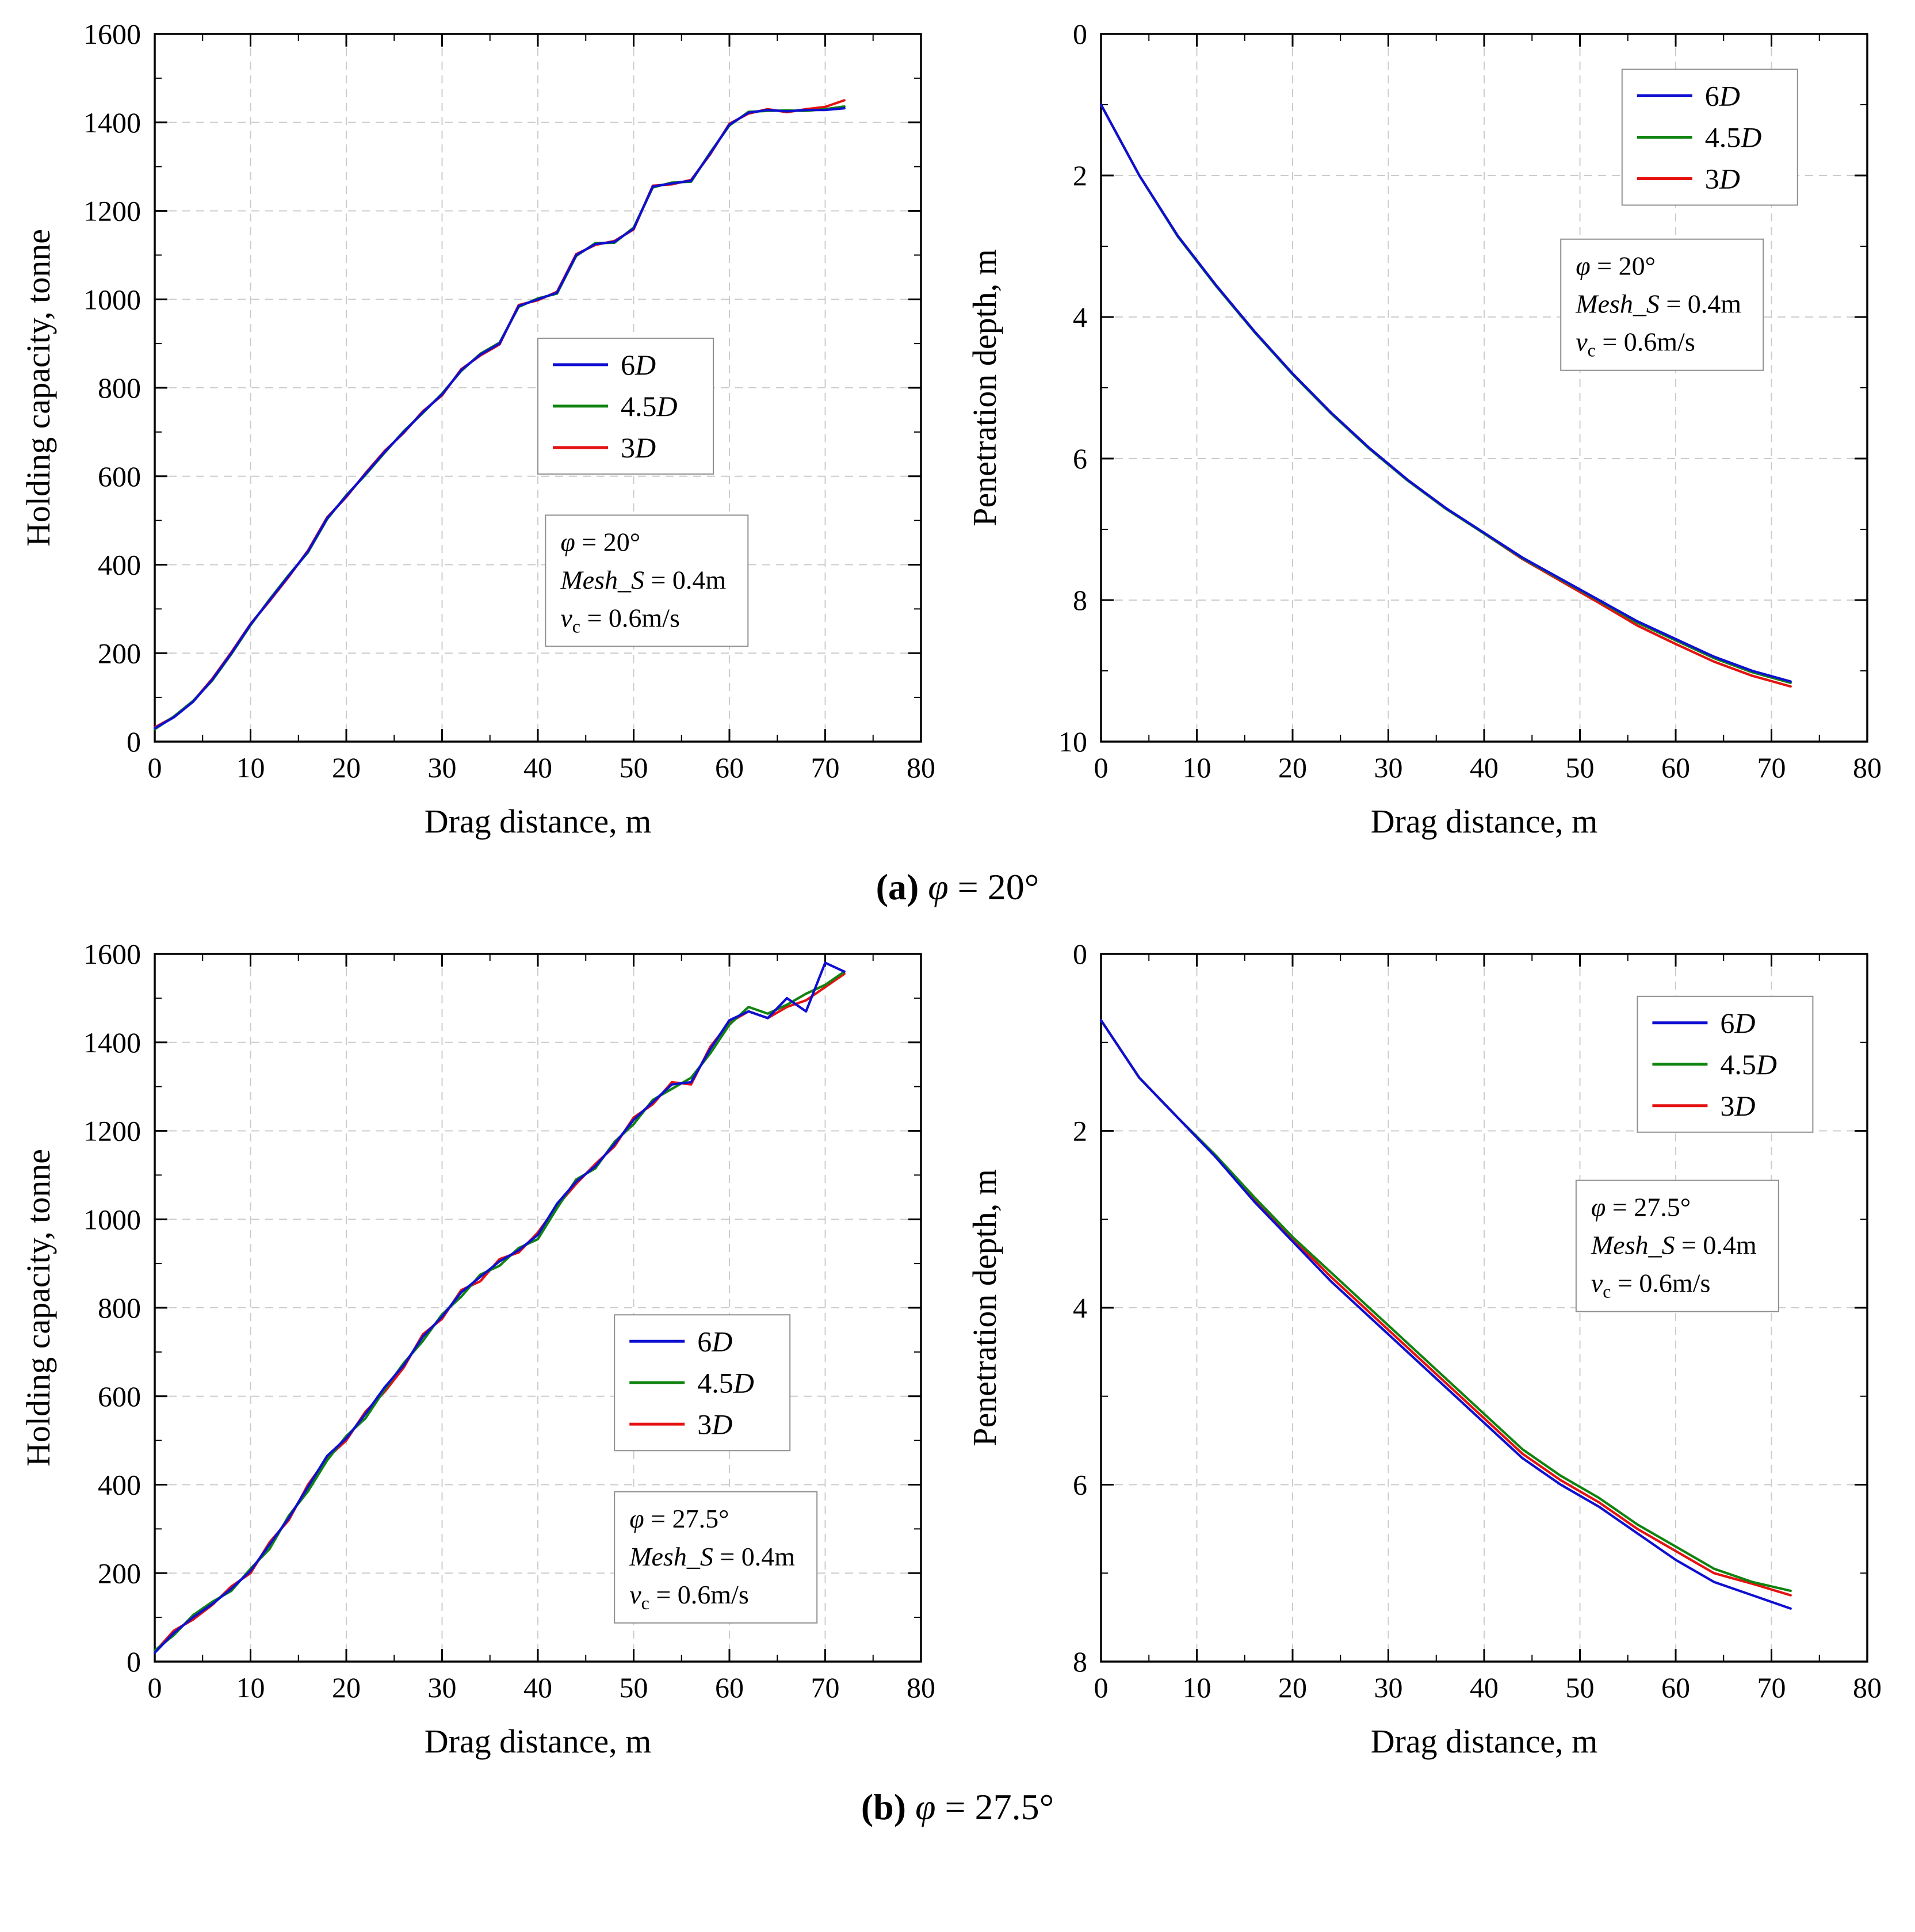 The width and height of the screenshot is (1915, 1932). I want to click on caption-a-value: = 20°, so click(993, 886).